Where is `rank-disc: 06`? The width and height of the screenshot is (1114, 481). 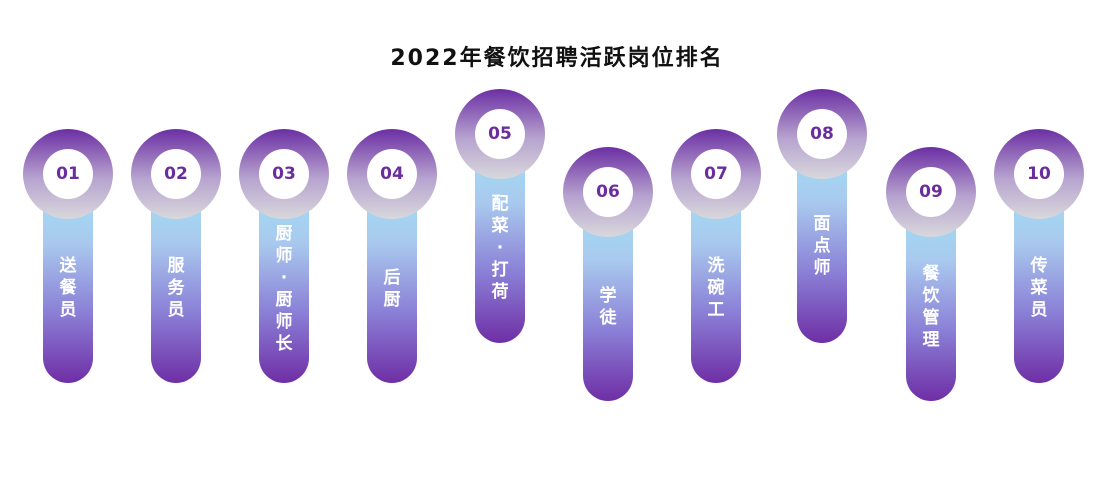
rank-disc: 06 is located at coordinates (608, 192).